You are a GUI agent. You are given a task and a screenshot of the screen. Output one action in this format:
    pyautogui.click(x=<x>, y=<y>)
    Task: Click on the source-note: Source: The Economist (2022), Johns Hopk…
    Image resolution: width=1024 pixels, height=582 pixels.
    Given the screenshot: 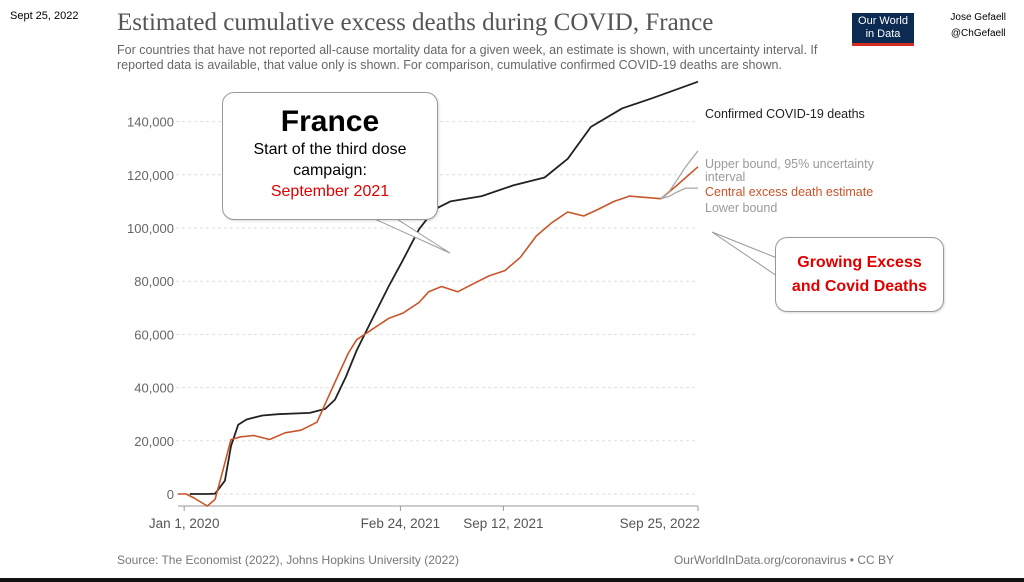 What is the action you would take?
    pyautogui.click(x=288, y=560)
    